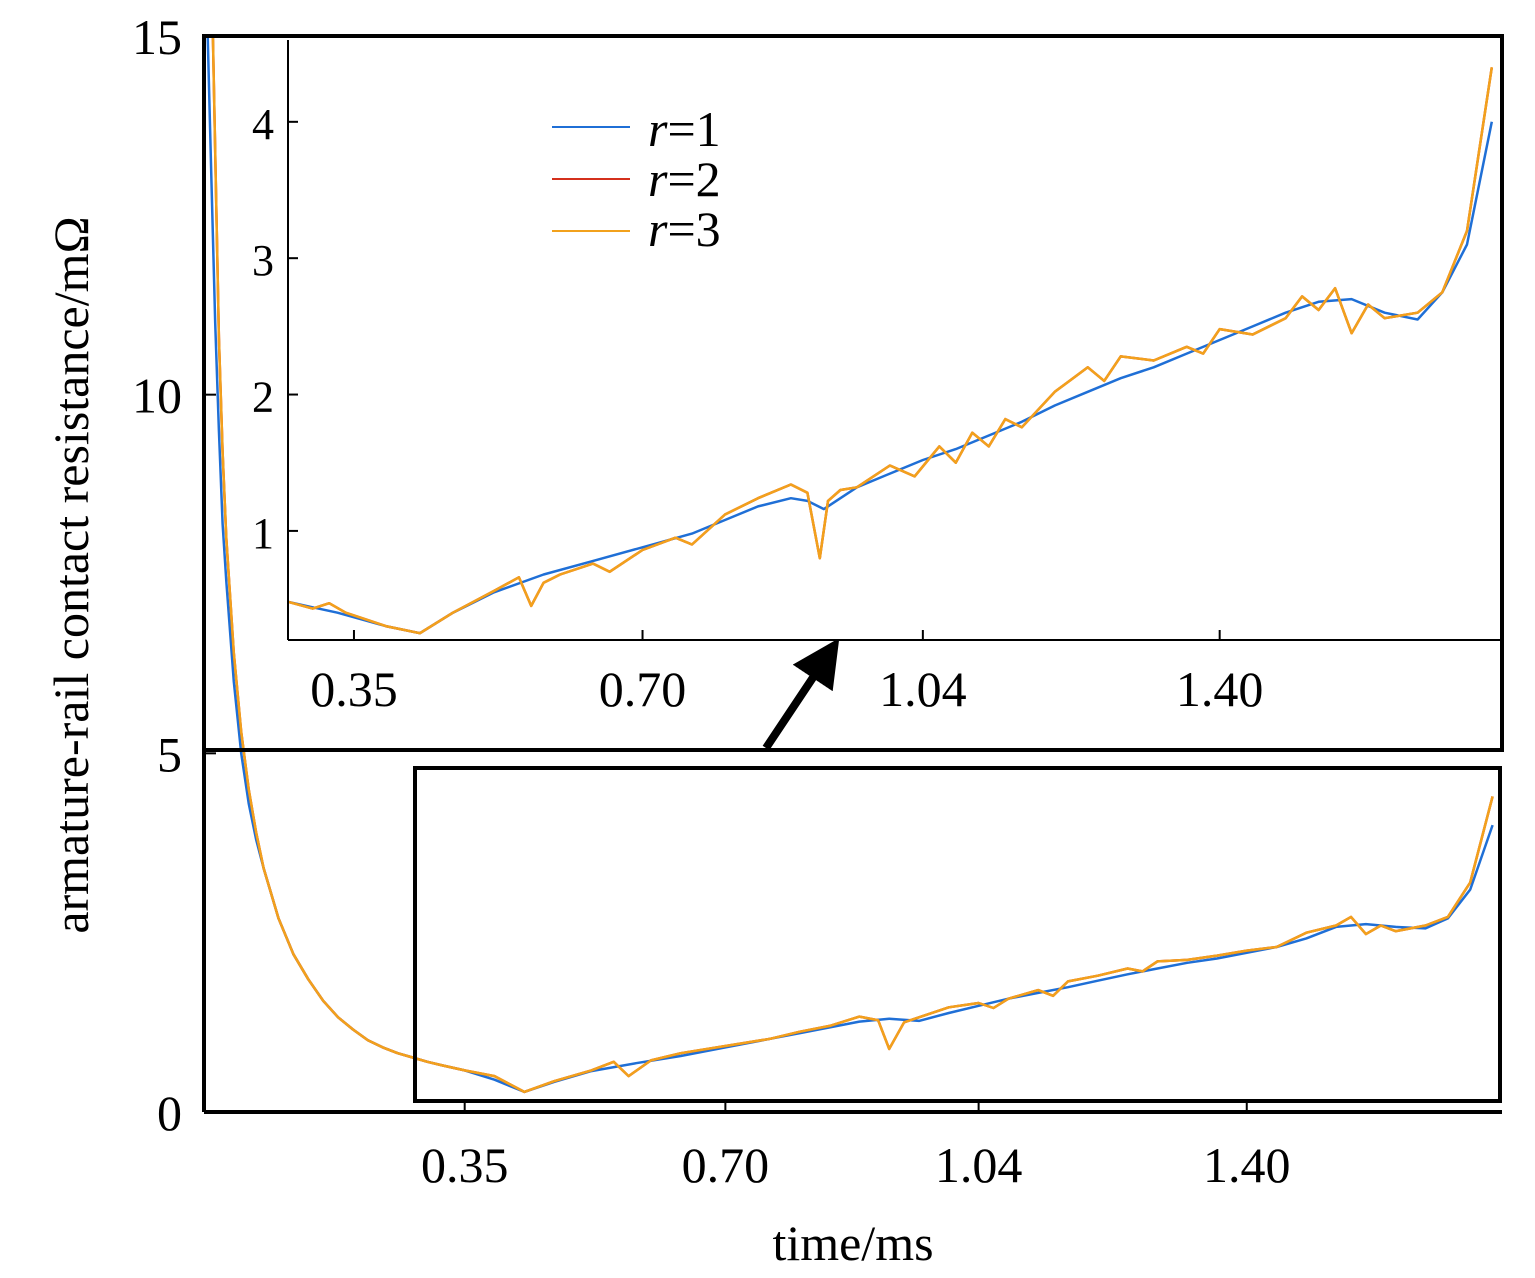 Image resolution: width=1535 pixels, height=1278 pixels. I want to click on legend-entry-r2: r=2, so click(636, 179).